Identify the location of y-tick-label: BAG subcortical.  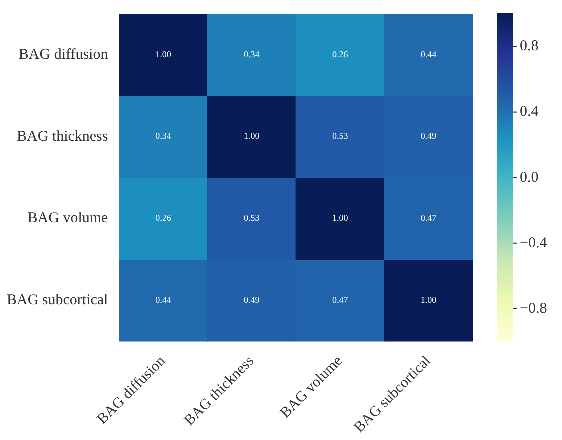
(57, 300).